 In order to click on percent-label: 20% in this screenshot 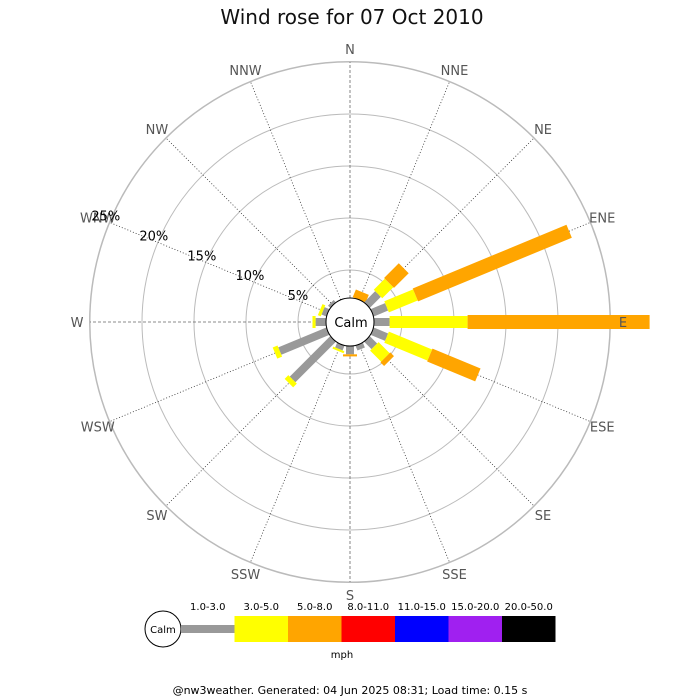, I will do `click(153, 236)`.